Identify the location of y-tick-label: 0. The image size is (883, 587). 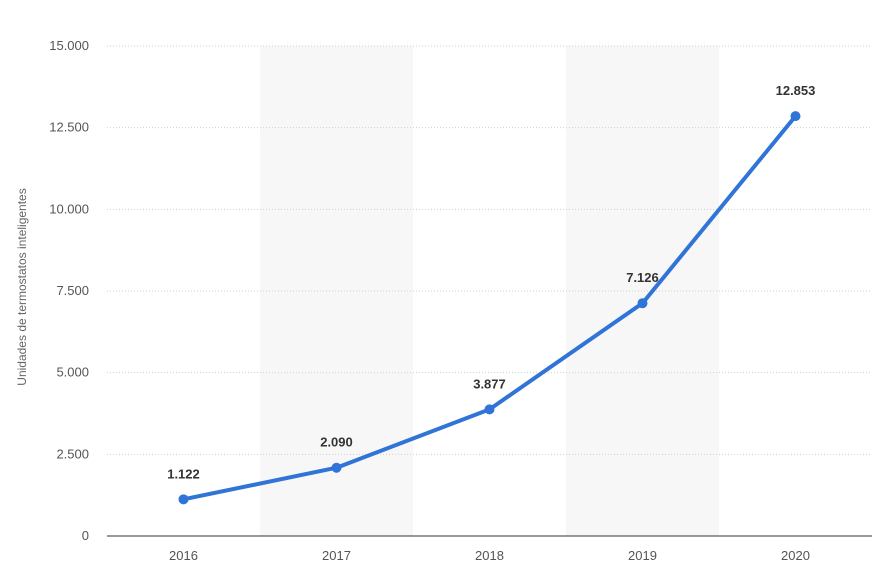
(85, 535).